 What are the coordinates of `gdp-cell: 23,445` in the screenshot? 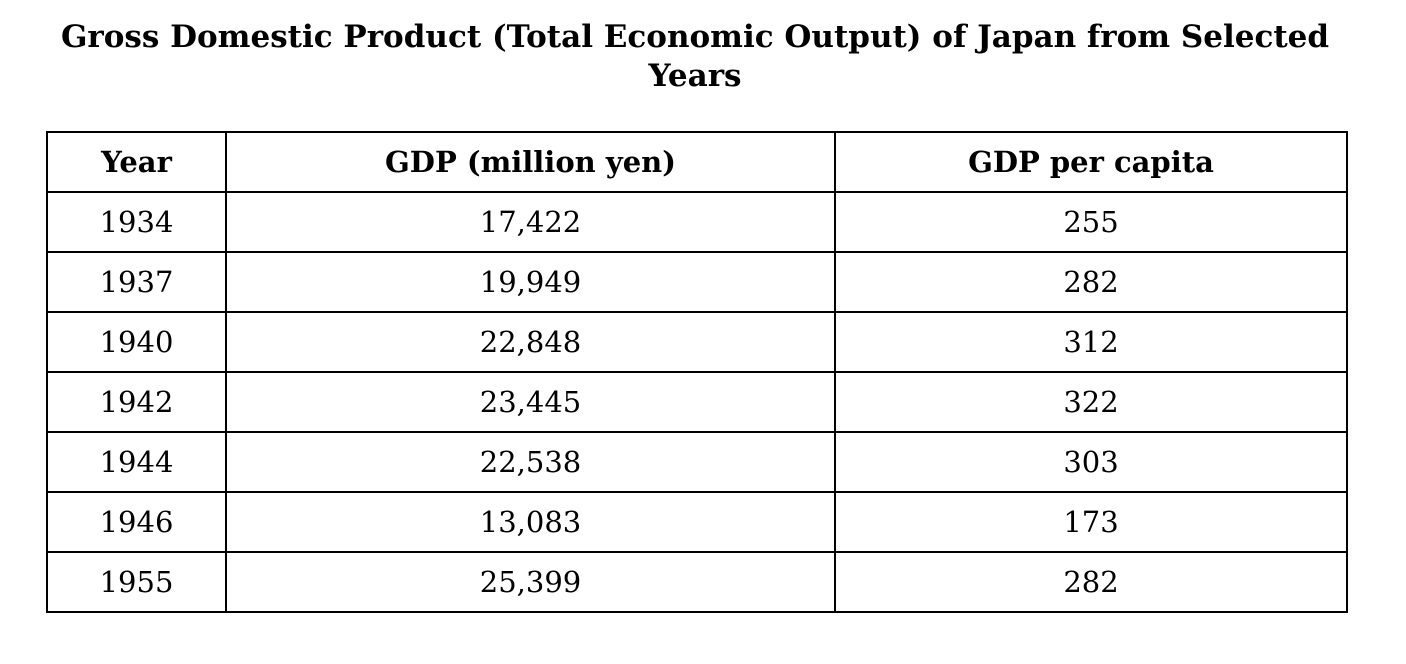 It's located at (530, 402).